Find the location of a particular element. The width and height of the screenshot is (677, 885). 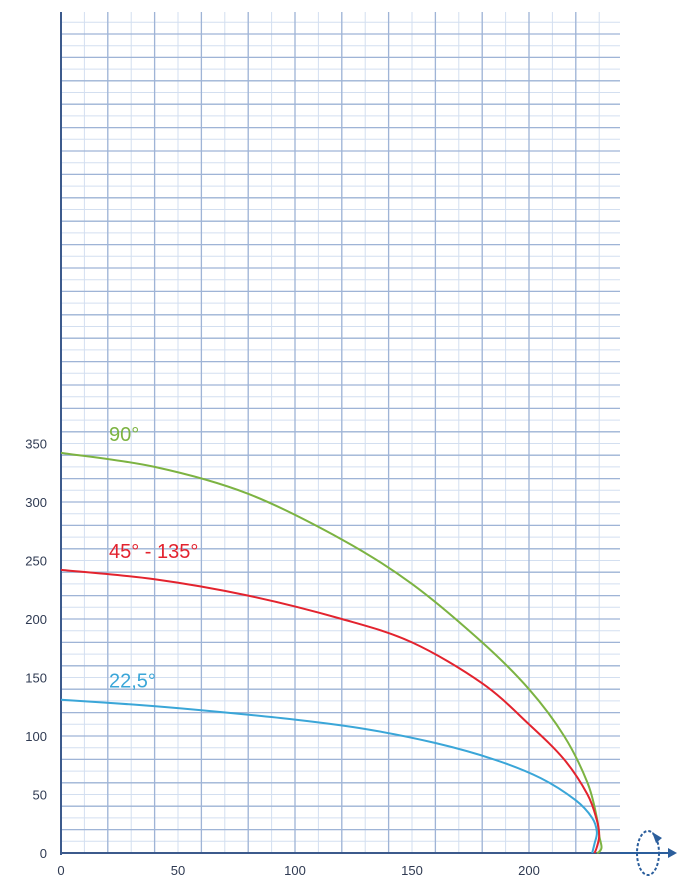

x-tick-label: 200 is located at coordinates (529, 870).